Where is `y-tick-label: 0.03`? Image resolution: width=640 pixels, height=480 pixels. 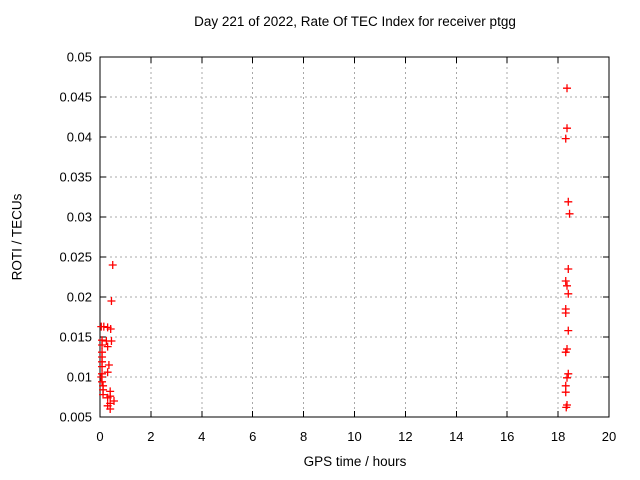
y-tick-label: 0.03 is located at coordinates (79, 217).